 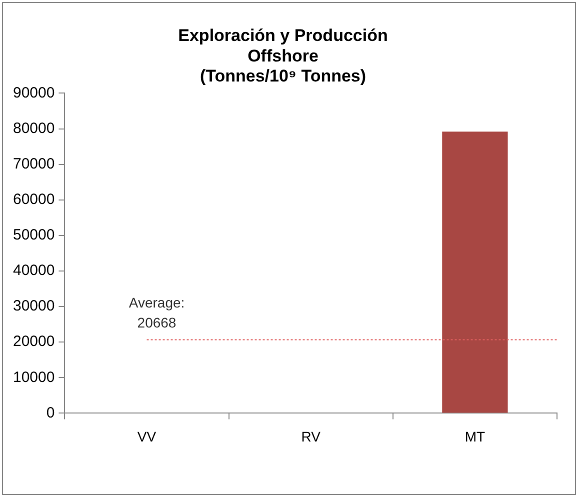 I want to click on x-tick-label: VV, so click(x=147, y=436).